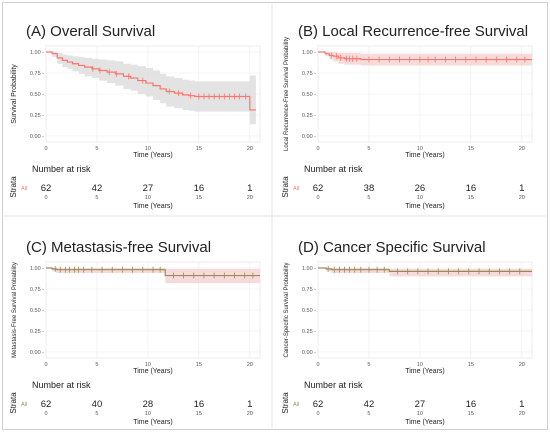 The width and height of the screenshot is (550, 437). Describe the element at coordinates (413, 31) in the screenshot. I see `panel-title: (B) Local Recurrence-free Survival` at that location.